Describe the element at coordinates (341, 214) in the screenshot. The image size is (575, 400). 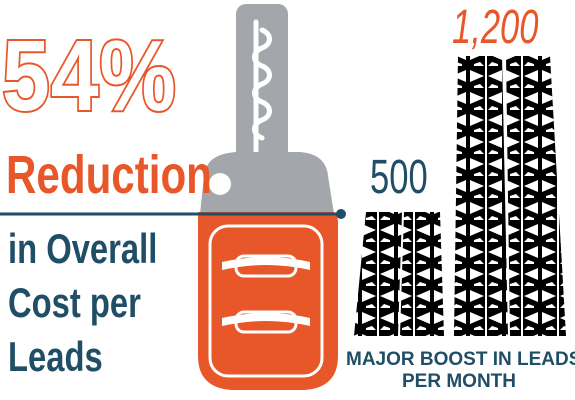
I see `divider-dot` at that location.